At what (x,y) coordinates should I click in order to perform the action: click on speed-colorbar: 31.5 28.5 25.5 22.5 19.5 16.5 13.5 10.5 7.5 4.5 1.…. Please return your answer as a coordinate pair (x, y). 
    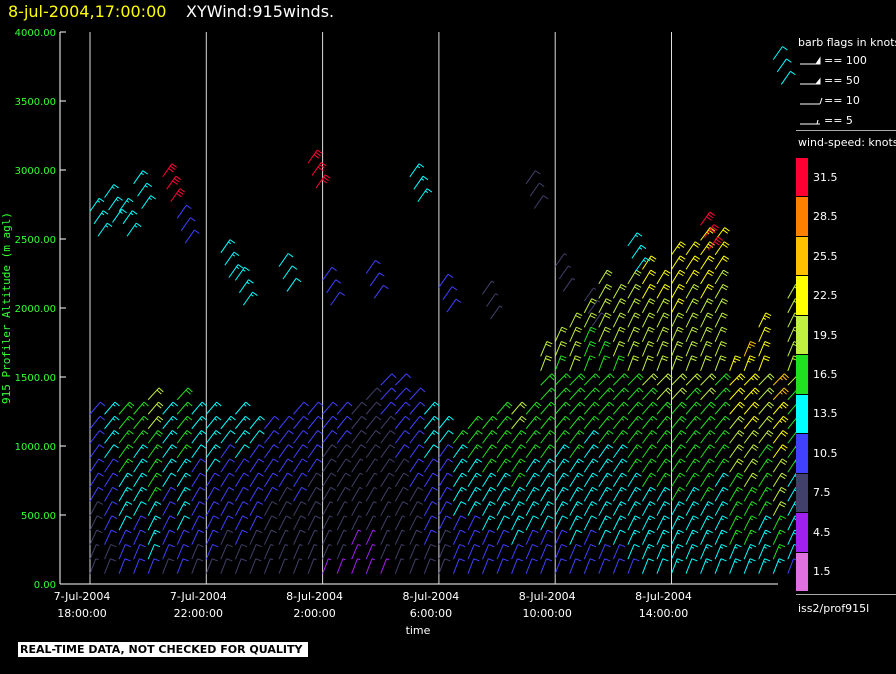
    Looking at the image, I should click on (846, 375).